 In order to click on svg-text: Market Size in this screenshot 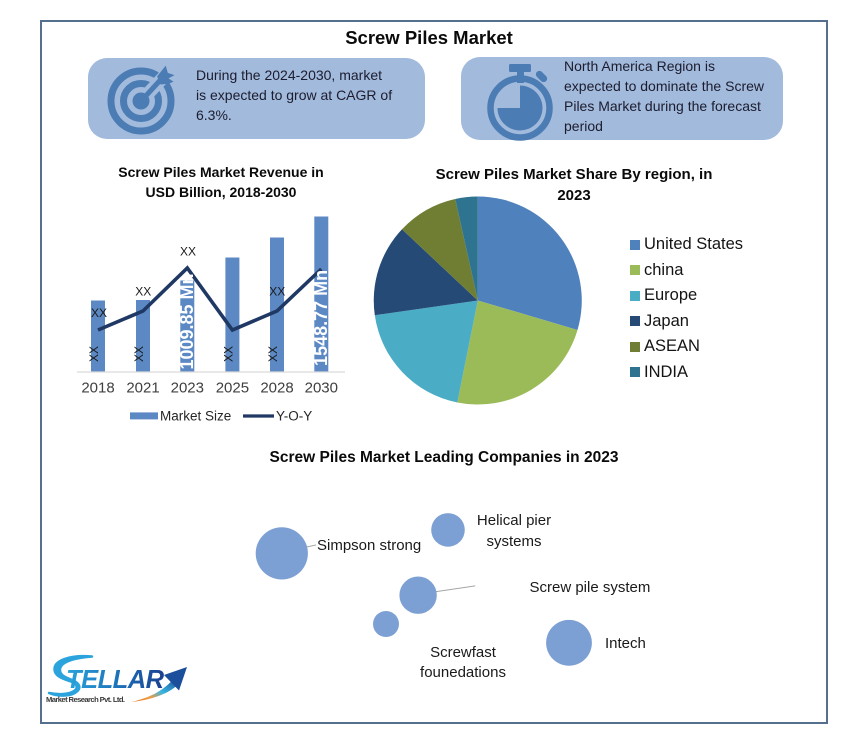, I will do `click(195, 415)`.